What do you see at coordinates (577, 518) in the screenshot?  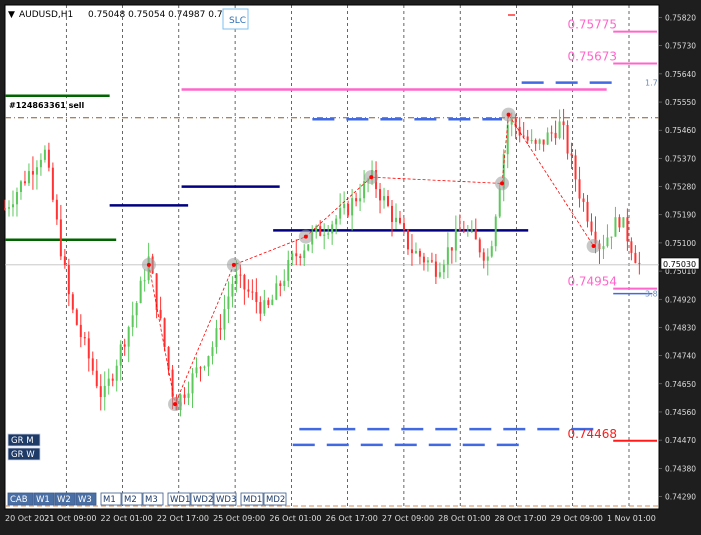 I see `time-tick-label: 29 Oct 09:00` at bounding box center [577, 518].